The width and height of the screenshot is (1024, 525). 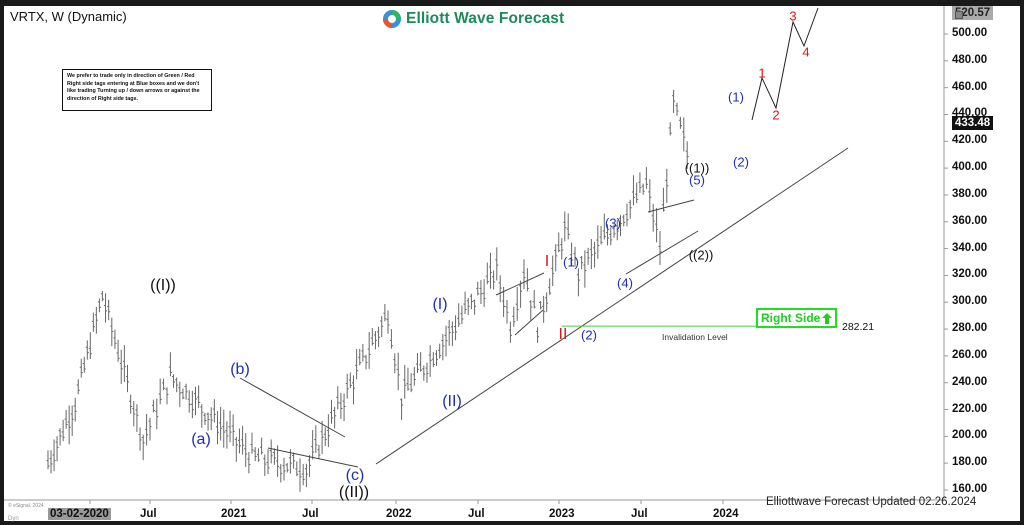 What do you see at coordinates (440, 304) in the screenshot?
I see `wave-label: (I)` at bounding box center [440, 304].